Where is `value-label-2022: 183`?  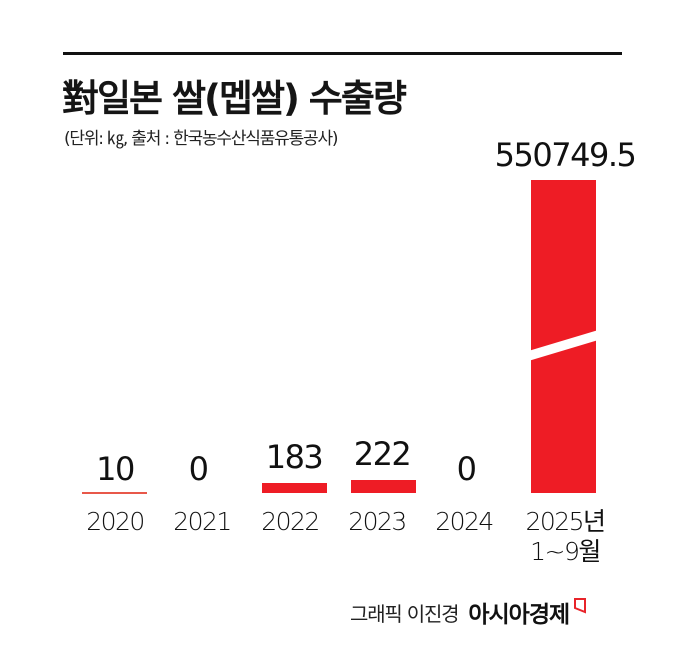
value-label-2022: 183 is located at coordinates (294, 457).